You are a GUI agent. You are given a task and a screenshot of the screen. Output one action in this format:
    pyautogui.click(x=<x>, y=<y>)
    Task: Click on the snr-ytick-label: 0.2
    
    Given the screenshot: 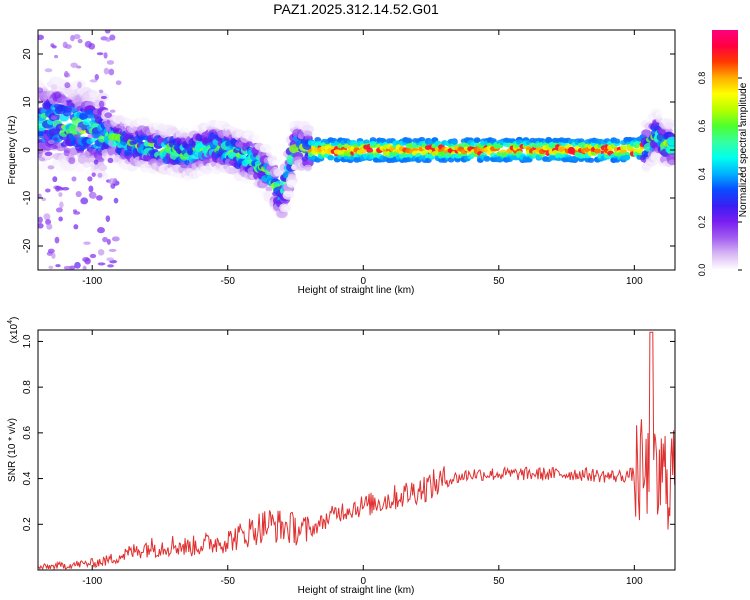 What is the action you would take?
    pyautogui.click(x=27, y=524)
    